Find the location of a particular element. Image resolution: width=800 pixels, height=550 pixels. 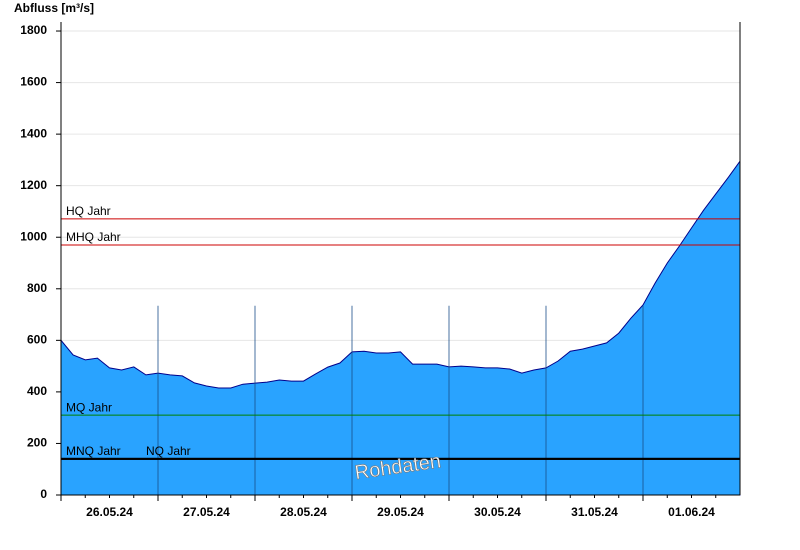

y-tick-label: 800 is located at coordinates (37, 288).